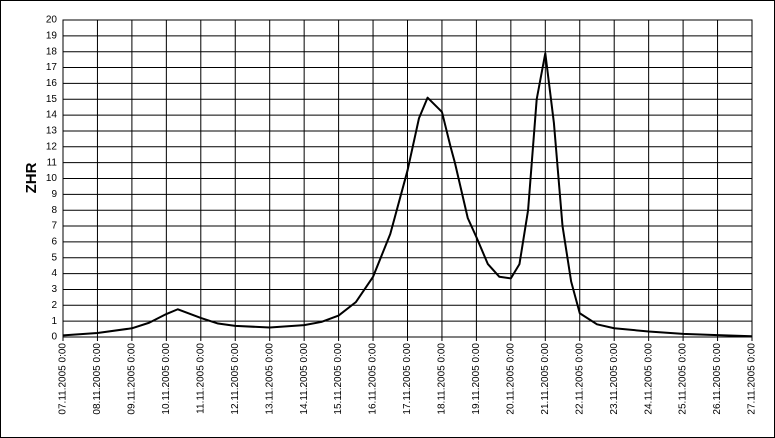 The width and height of the screenshot is (775, 438). Describe the element at coordinates (338, 379) in the screenshot. I see `x-tick-label: 15.11.2005 0:00` at that location.